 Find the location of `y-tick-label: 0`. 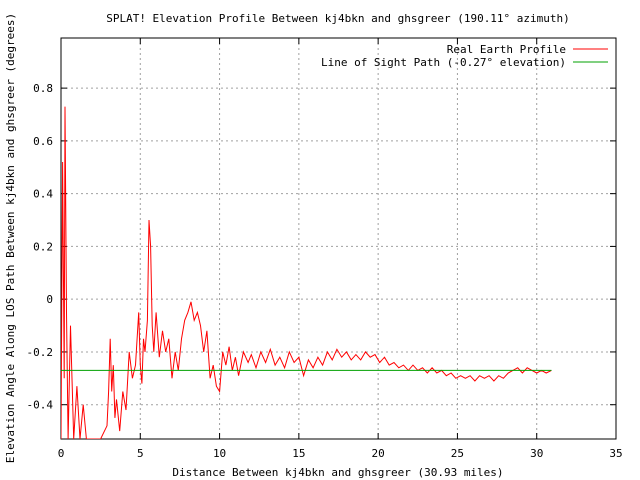

y-tick-label: 0 is located at coordinates (49, 299).